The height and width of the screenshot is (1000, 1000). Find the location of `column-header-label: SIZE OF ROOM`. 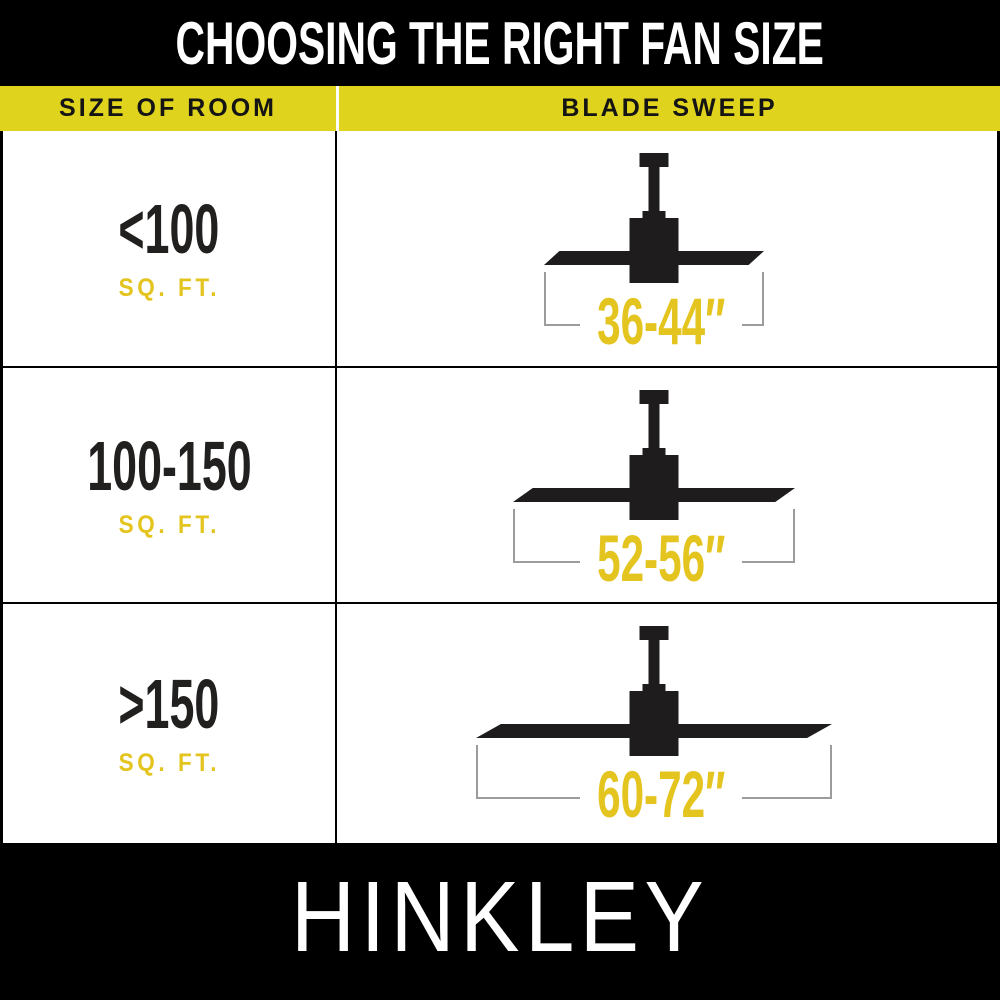

column-header-label: SIZE OF ROOM is located at coordinates (168, 108).